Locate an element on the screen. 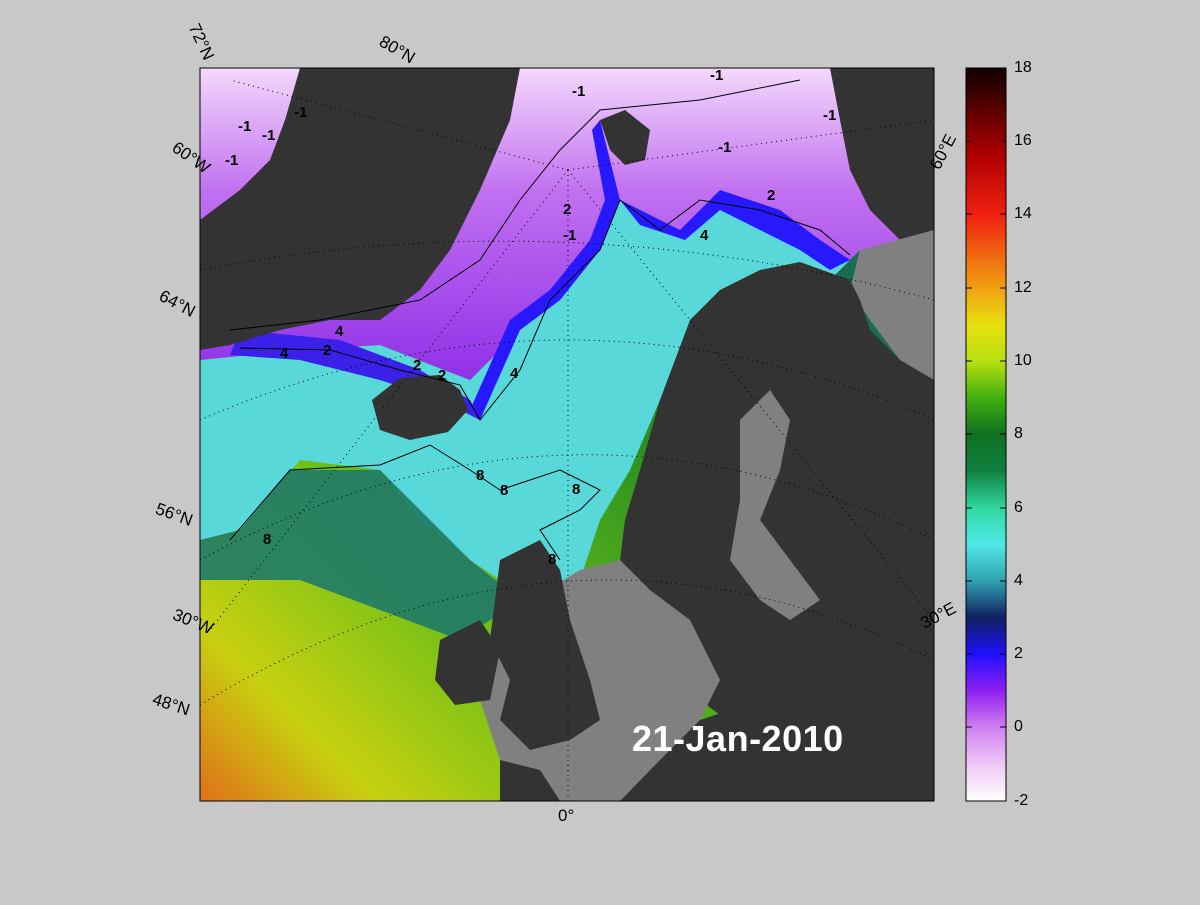 This screenshot has height=905, width=1200. transition-zone is located at coordinates (360, 555).